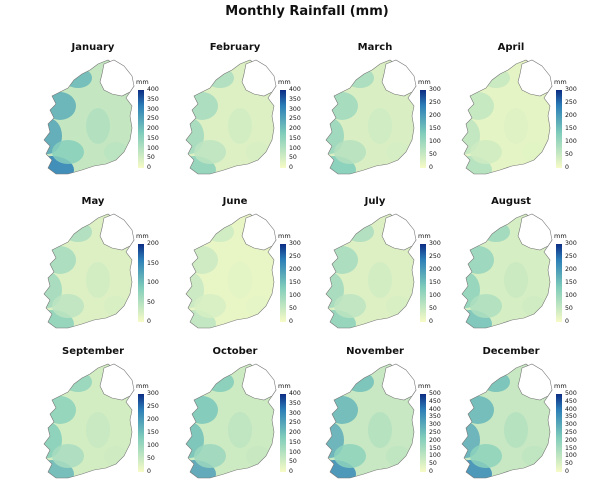  What do you see at coordinates (235, 47) in the screenshot?
I see `panel-title: February` at bounding box center [235, 47].